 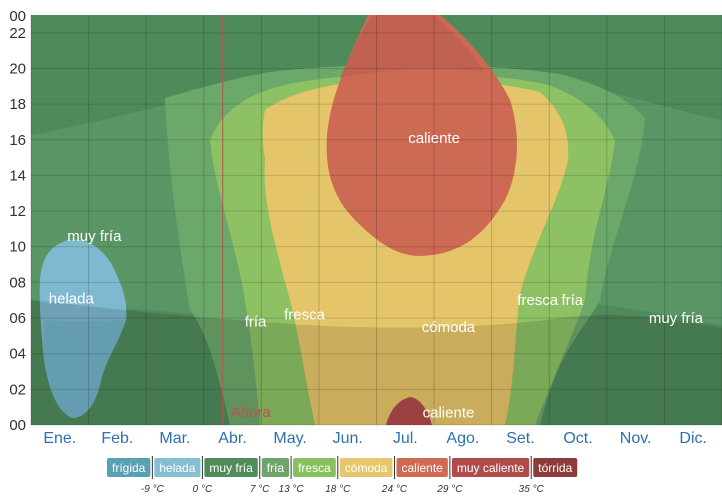 I want to click on x-tick-label: Mar., so click(x=174, y=438).